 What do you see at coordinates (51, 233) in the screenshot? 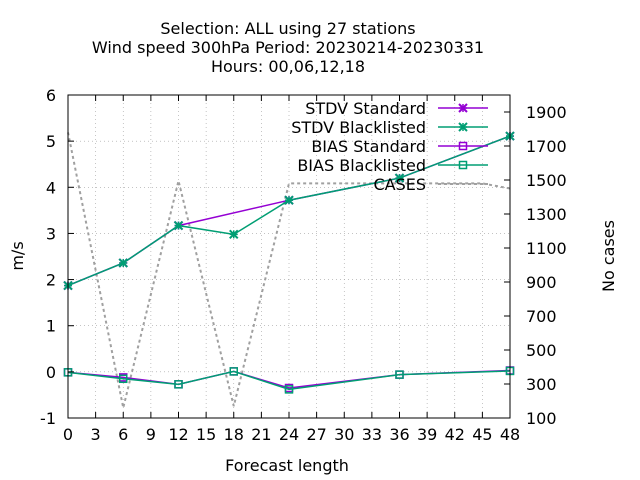
I see `y-tick-label: 3` at bounding box center [51, 233].